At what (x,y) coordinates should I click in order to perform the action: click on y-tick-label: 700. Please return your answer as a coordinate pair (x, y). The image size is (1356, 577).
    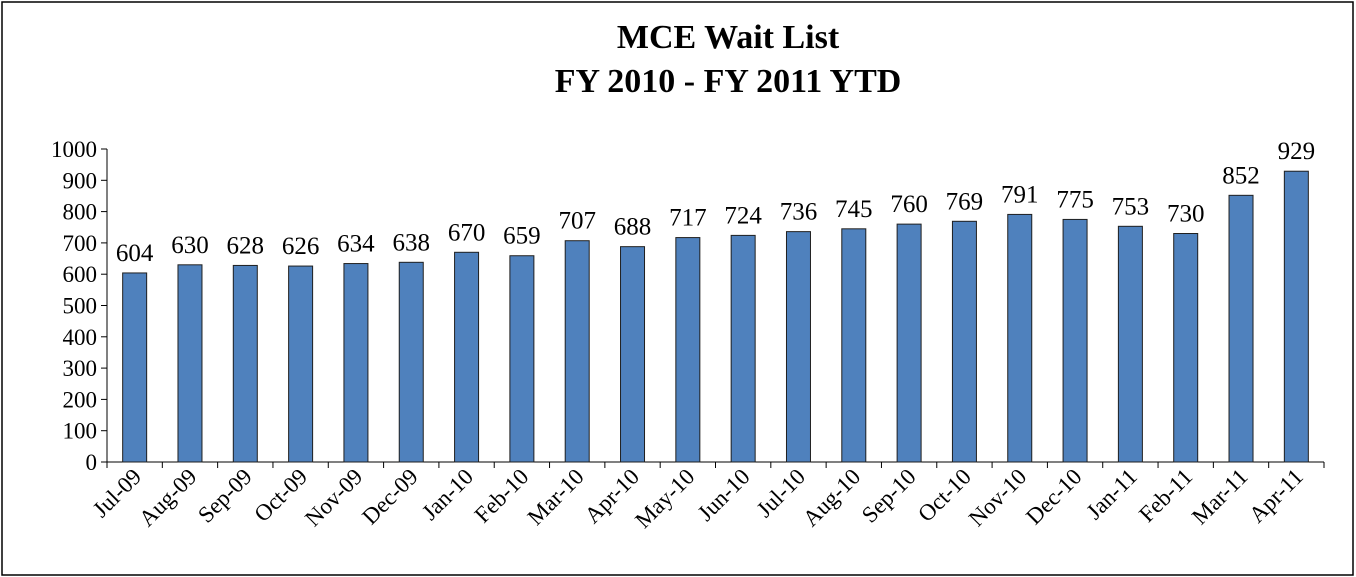
    Looking at the image, I should click on (80, 243).